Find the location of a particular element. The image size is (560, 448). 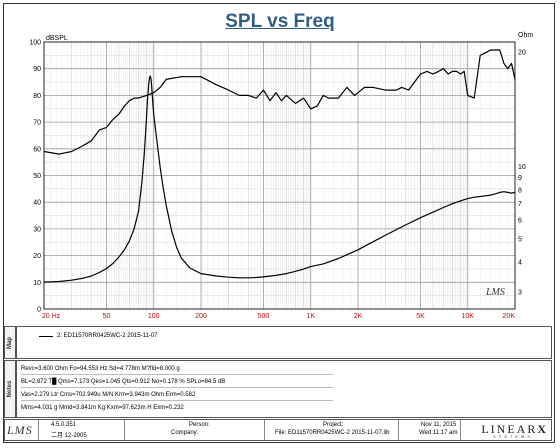

y-tick-label-left: 80 is located at coordinates (37, 96).